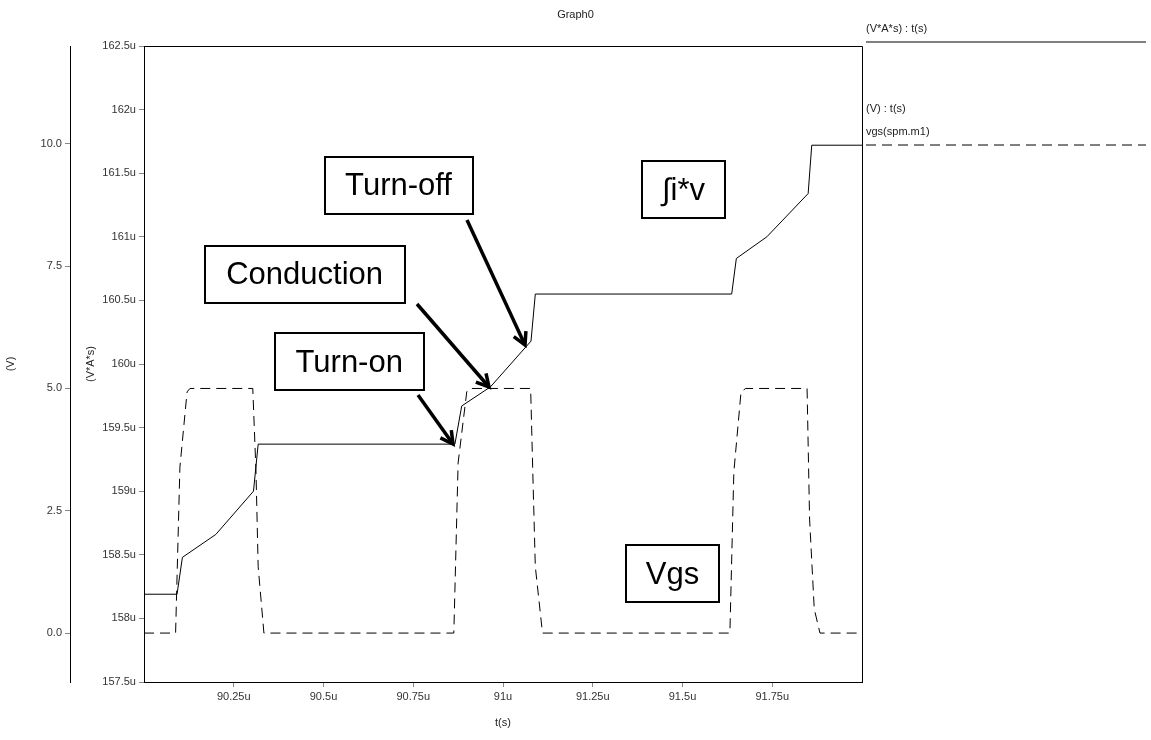 Image resolution: width=1151 pixels, height=740 pixels. Describe the element at coordinates (503, 695) in the screenshot. I see `x-tick-label: 91u` at that location.